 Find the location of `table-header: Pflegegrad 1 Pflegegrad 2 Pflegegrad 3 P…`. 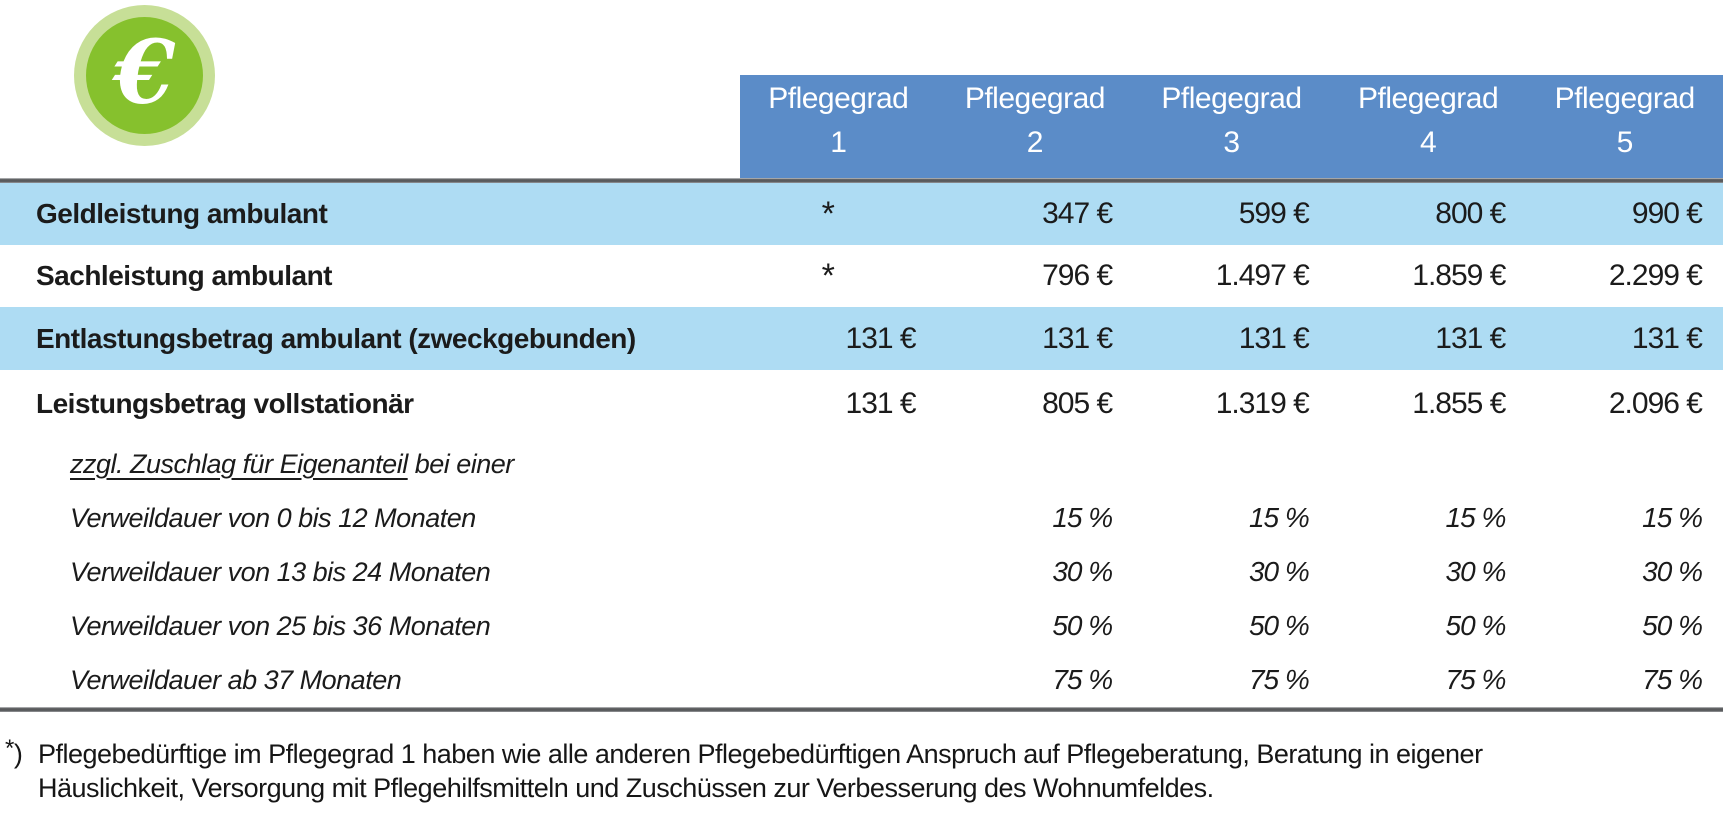

table-header: Pflegegrad 1 Pflegegrad 2 Pflegegrad 3 P… is located at coordinates (1231, 126).